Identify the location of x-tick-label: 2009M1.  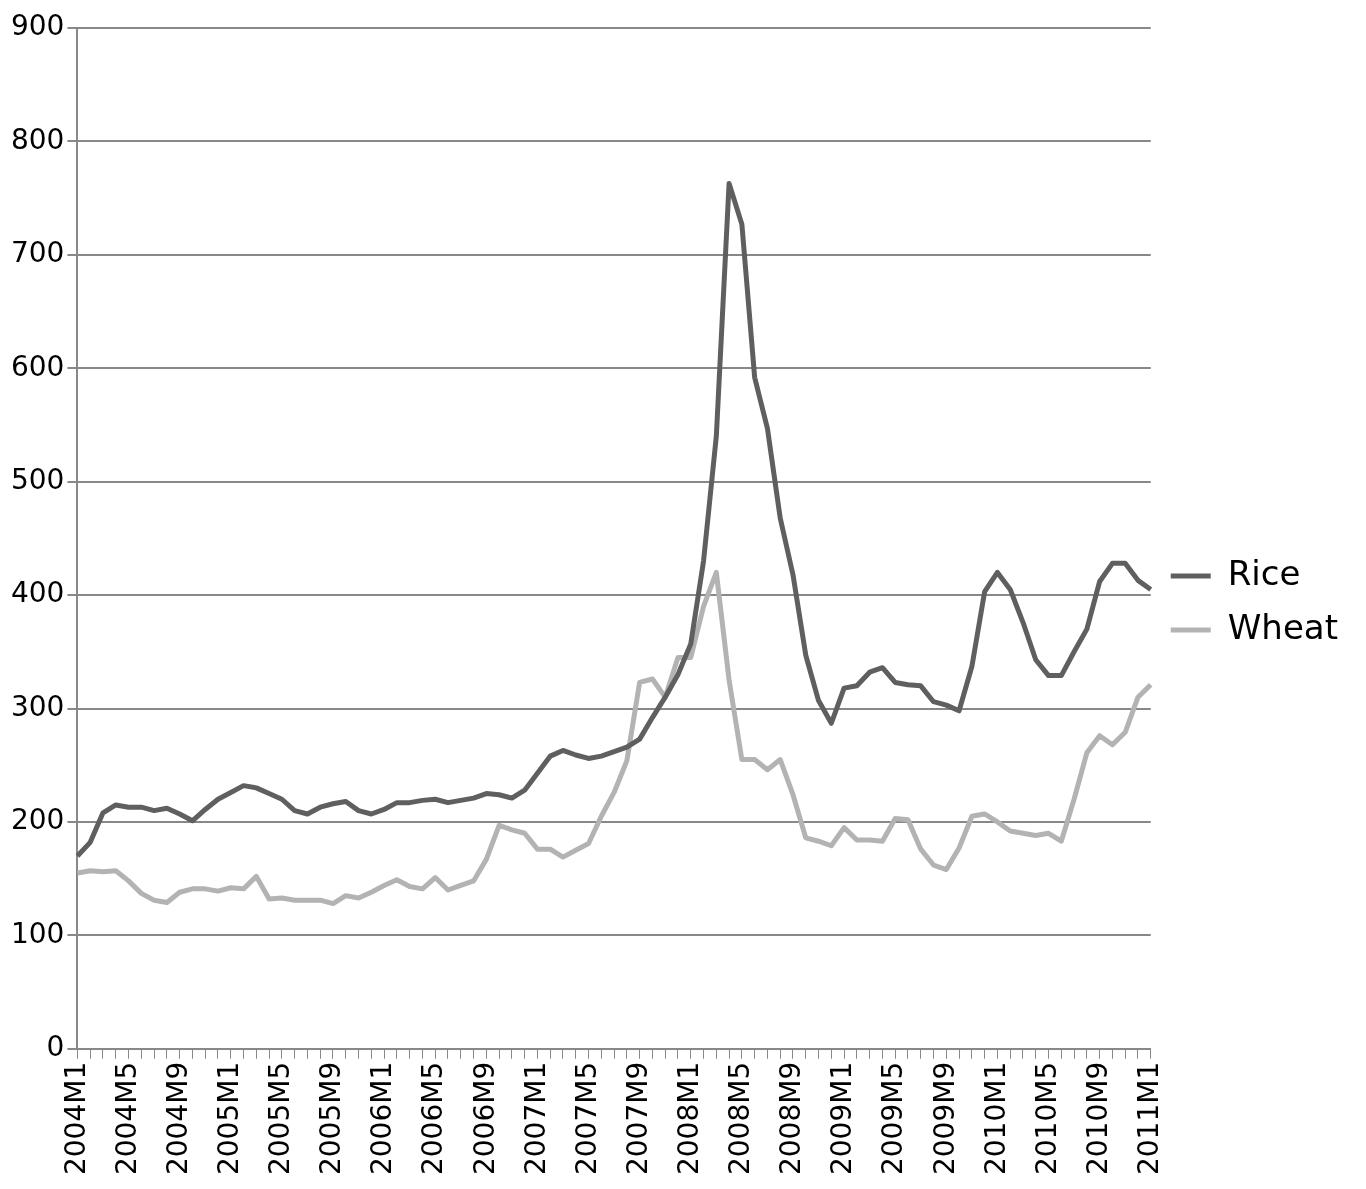
(842, 1118).